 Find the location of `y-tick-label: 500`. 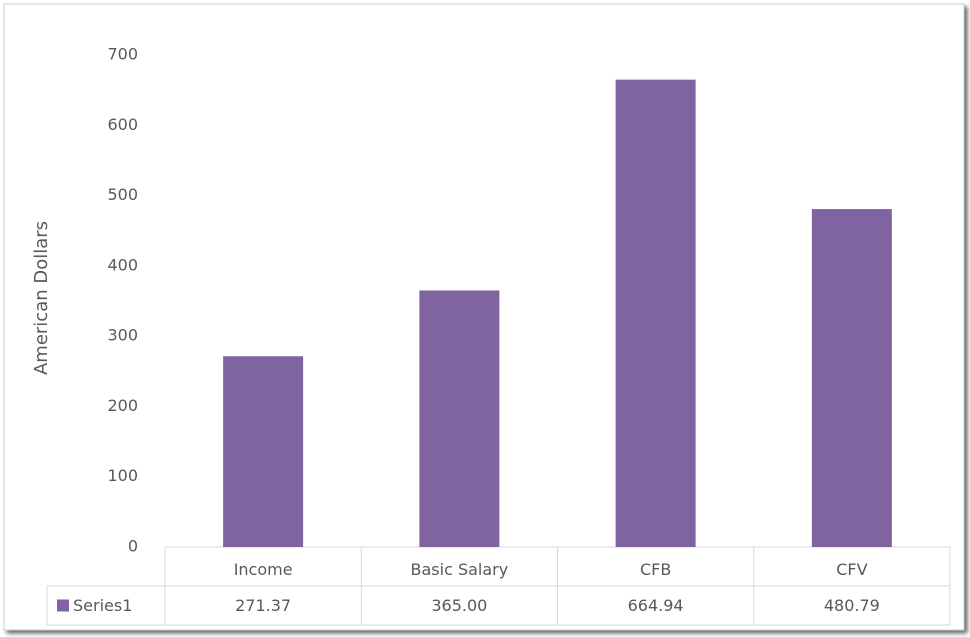

y-tick-label: 500 is located at coordinates (122, 194).